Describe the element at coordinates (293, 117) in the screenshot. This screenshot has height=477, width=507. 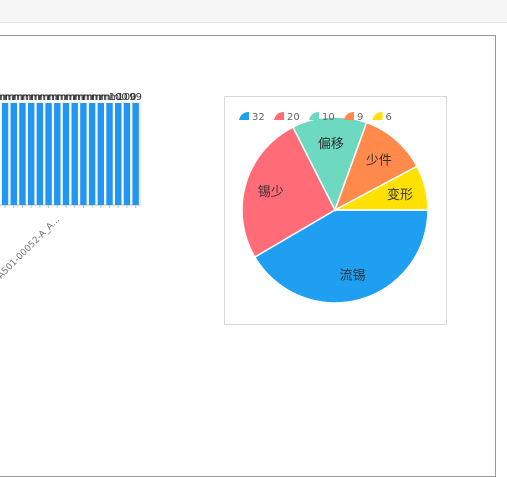
I see `pie-legend-label: 20` at that location.